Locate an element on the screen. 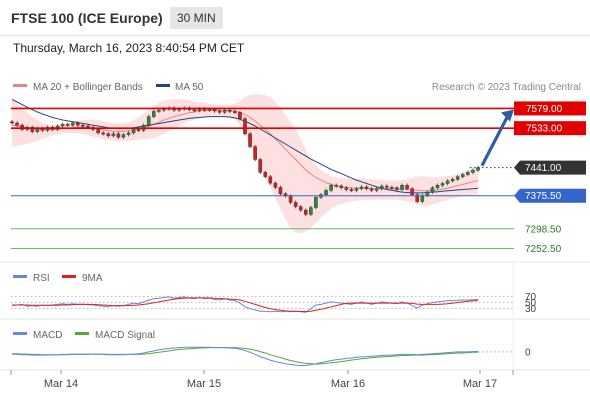 Image resolution: width=590 pixels, height=400 pixels. macd-line is located at coordinates (245, 356).